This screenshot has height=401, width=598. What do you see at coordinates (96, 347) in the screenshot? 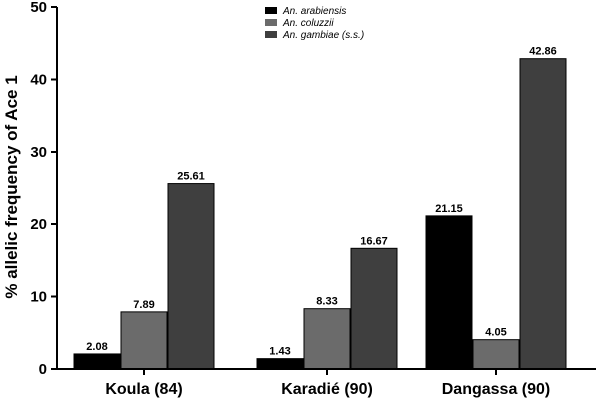
I see `data-label-1-1: 2.08` at bounding box center [96, 347].